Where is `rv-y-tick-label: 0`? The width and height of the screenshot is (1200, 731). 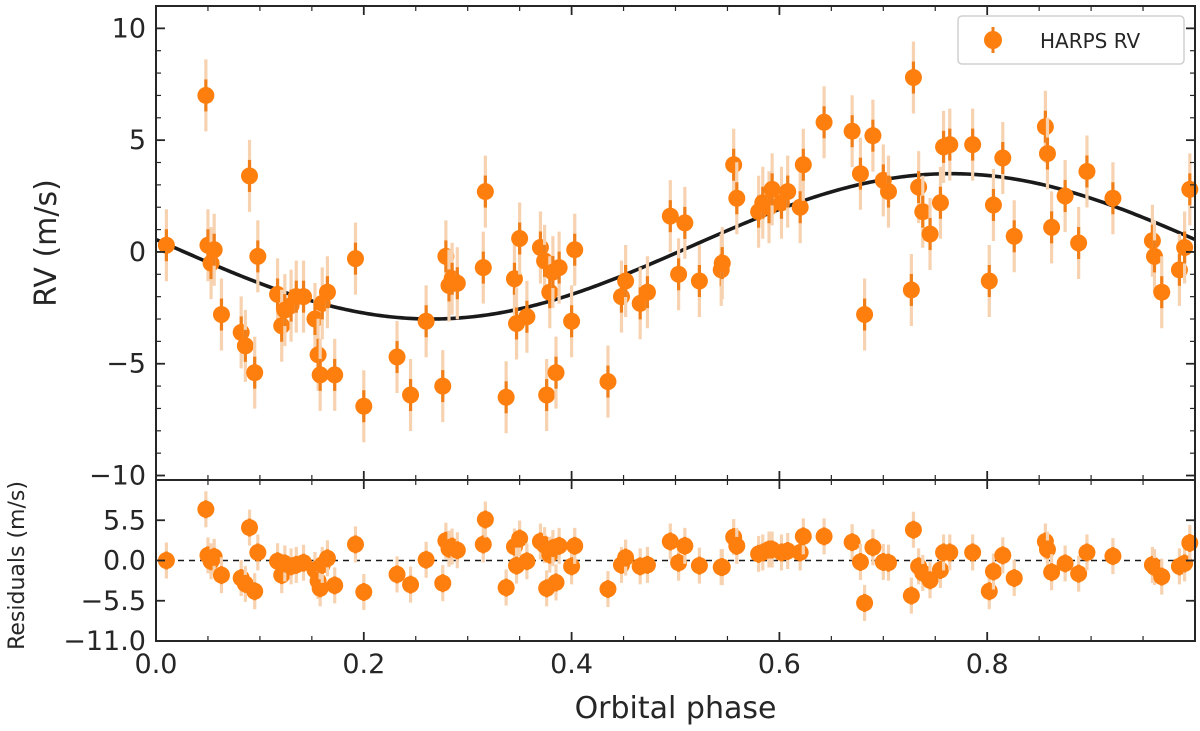 rv-y-tick-label: 0 is located at coordinates (137, 252).